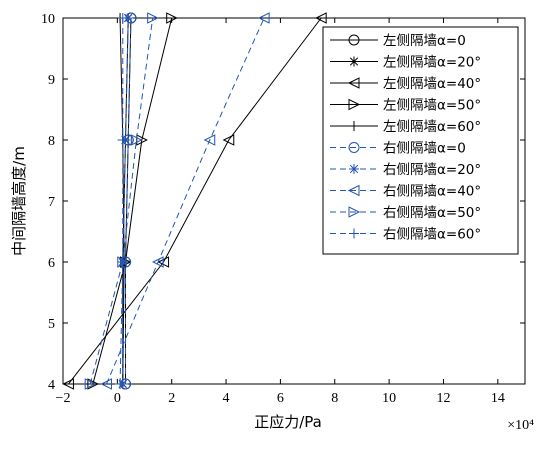  I want to click on x-tick-label: 14, so click(498, 398).